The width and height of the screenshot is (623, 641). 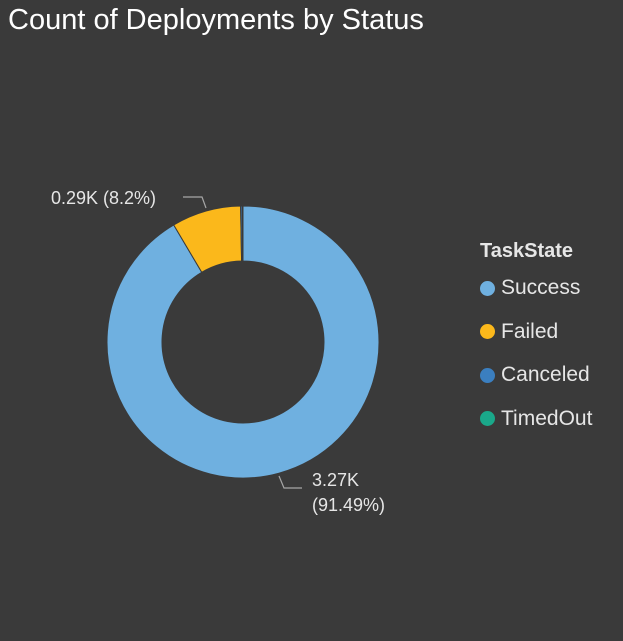 What do you see at coordinates (195, 202) in the screenshot?
I see `failed-label-leader` at bounding box center [195, 202].